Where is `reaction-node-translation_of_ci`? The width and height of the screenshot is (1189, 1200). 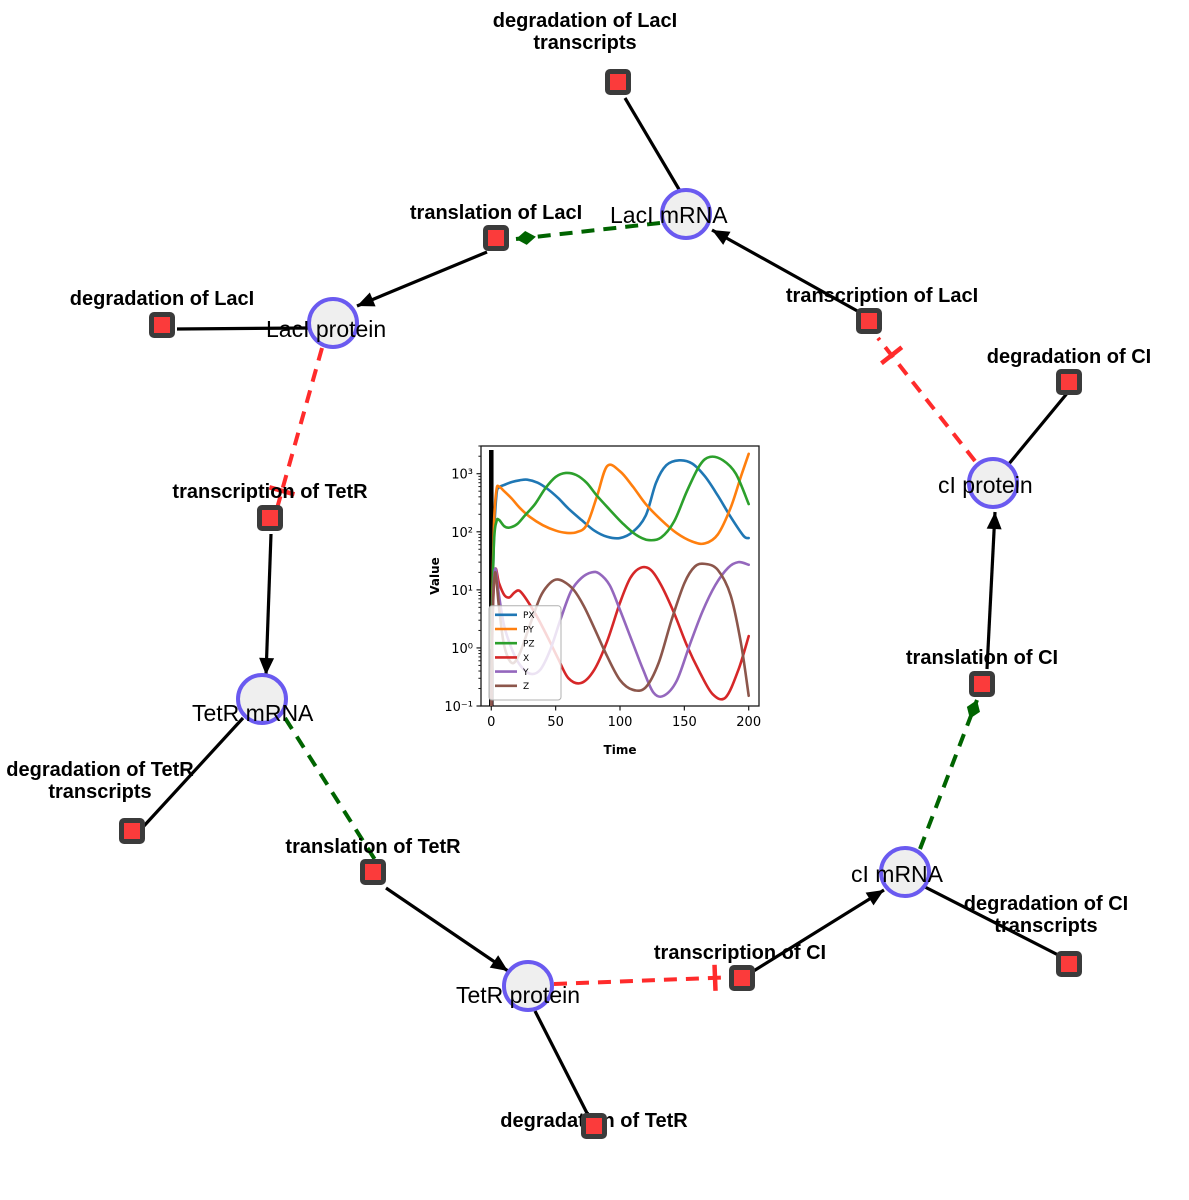
reaction-node-translation_of_ci is located at coordinates (982, 684).